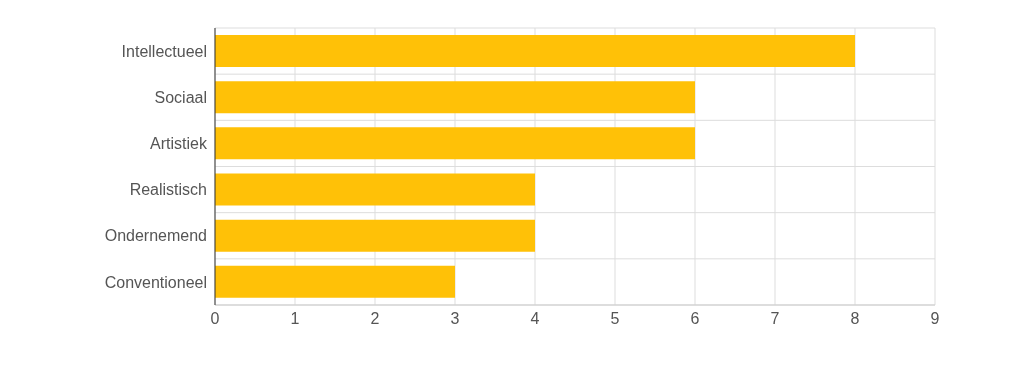 This screenshot has width=1011, height=373. Describe the element at coordinates (164, 51) in the screenshot. I see `y-tick-label: Intellectueel` at that location.